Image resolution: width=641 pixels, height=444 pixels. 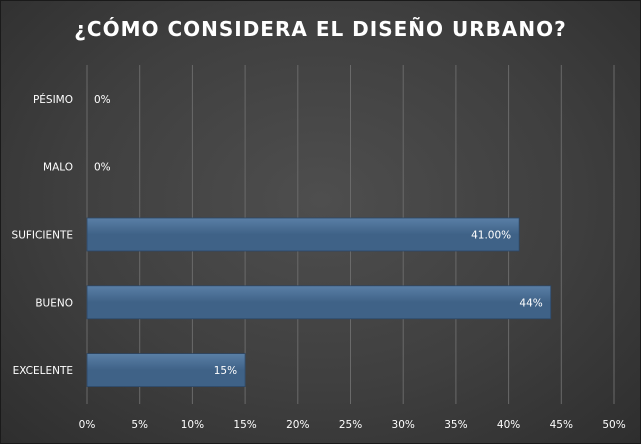 What do you see at coordinates (530, 303) in the screenshot?
I see `data-label: 44%` at bounding box center [530, 303].